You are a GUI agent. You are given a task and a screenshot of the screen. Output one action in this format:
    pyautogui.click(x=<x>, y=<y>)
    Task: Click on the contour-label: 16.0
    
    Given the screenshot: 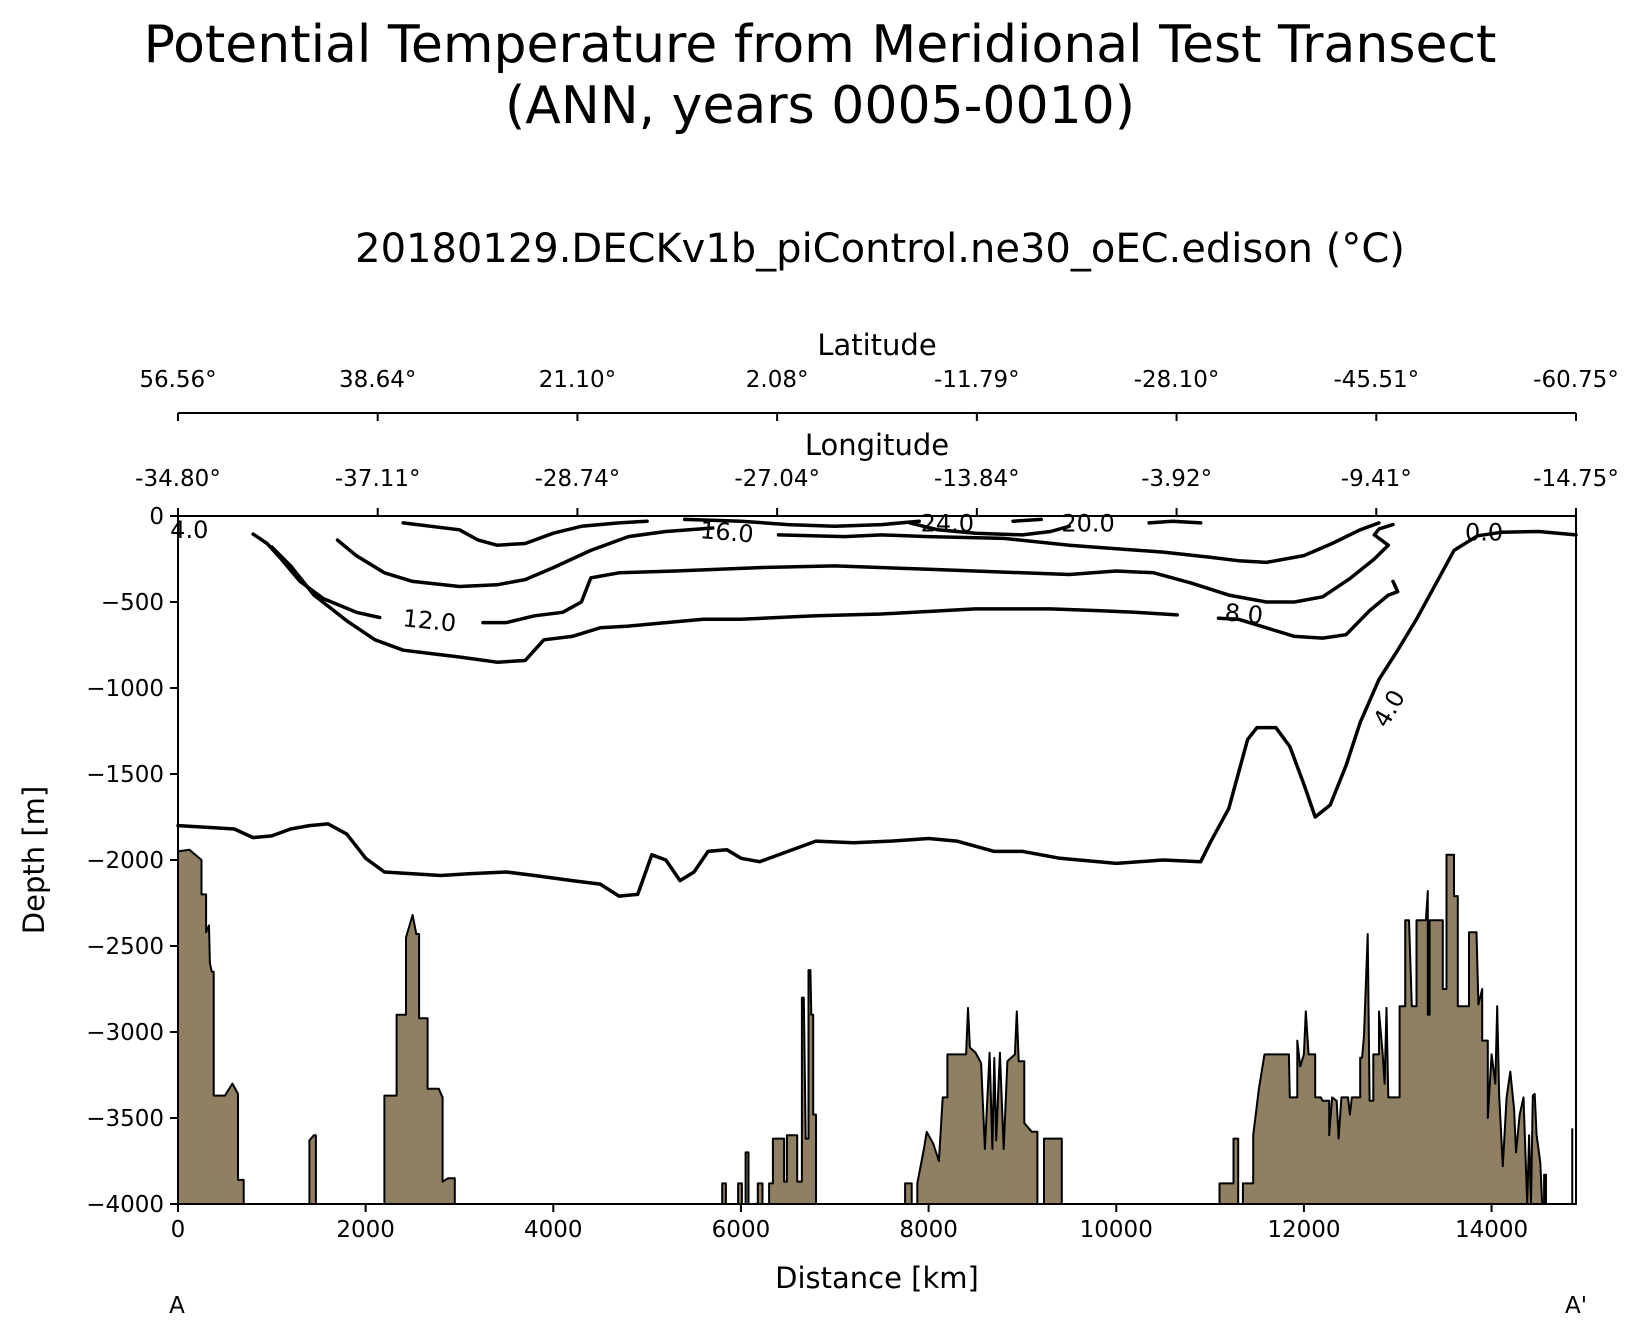 What is the action you would take?
    pyautogui.click(x=727, y=532)
    